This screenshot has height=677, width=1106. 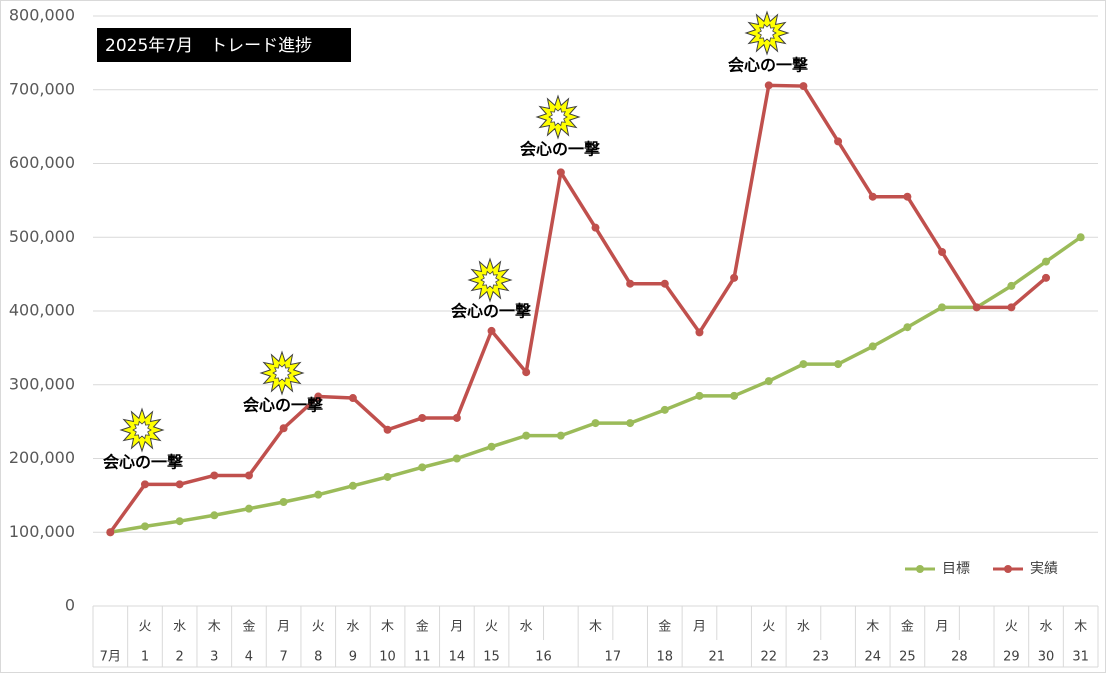 I want to click on y-tick-label: 0, so click(x=70, y=605).